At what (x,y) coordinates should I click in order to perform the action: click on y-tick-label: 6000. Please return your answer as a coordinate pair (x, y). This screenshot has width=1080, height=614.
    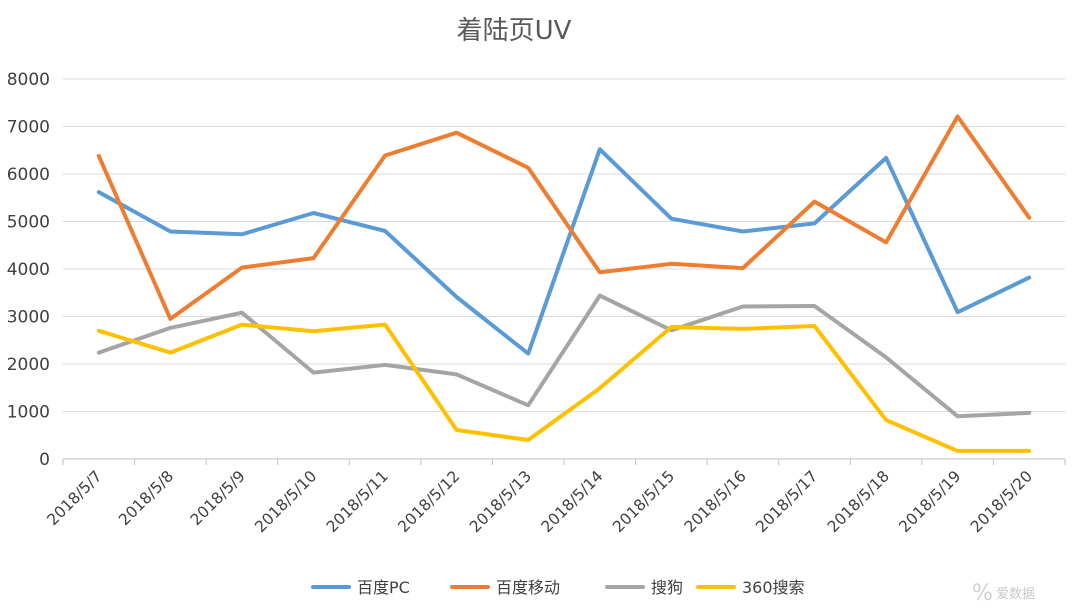
    Looking at the image, I should click on (28, 175).